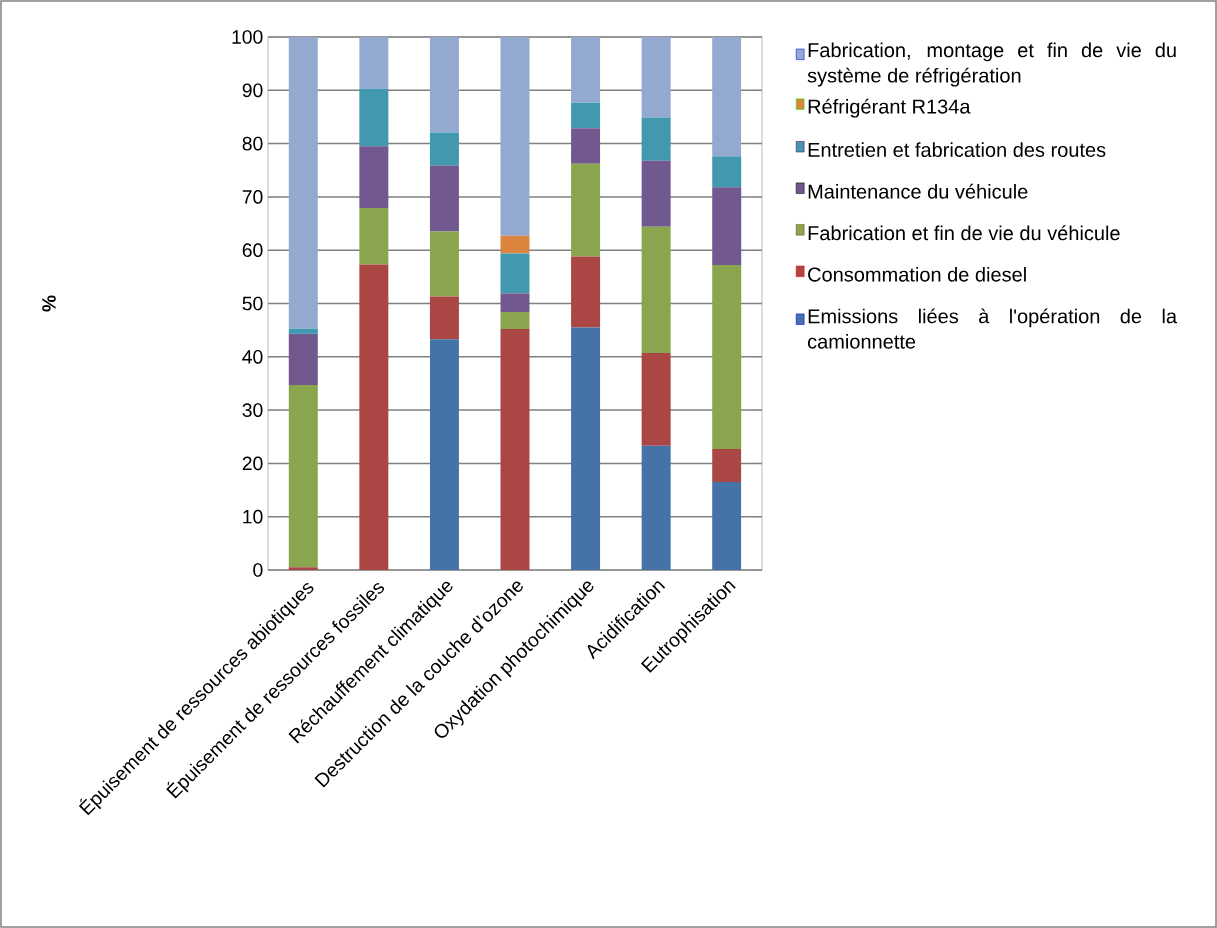 This screenshot has width=1217, height=928. I want to click on y-tick-label: 10, so click(253, 516).